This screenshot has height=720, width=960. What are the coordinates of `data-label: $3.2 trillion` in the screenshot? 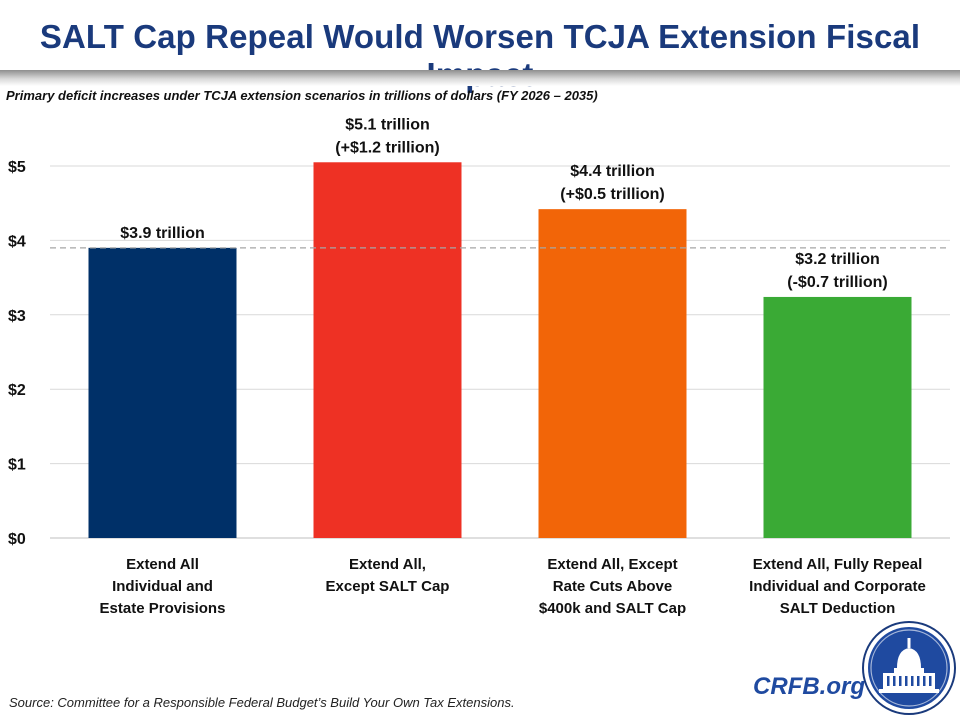 It's located at (837, 259).